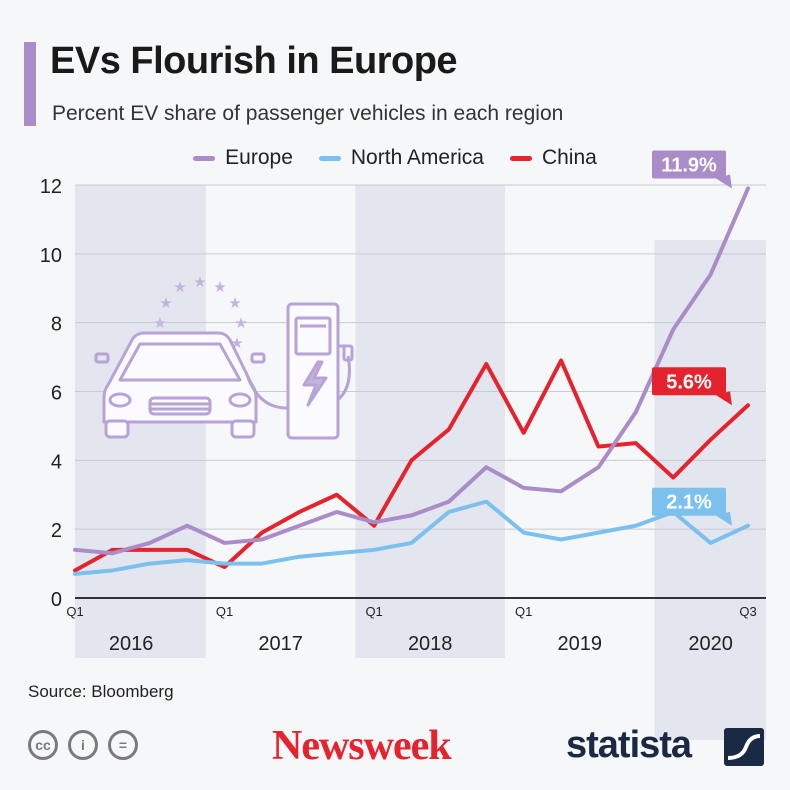 Image resolution: width=790 pixels, height=790 pixels. Describe the element at coordinates (56, 600) in the screenshot. I see `y-tick-label: 0` at that location.